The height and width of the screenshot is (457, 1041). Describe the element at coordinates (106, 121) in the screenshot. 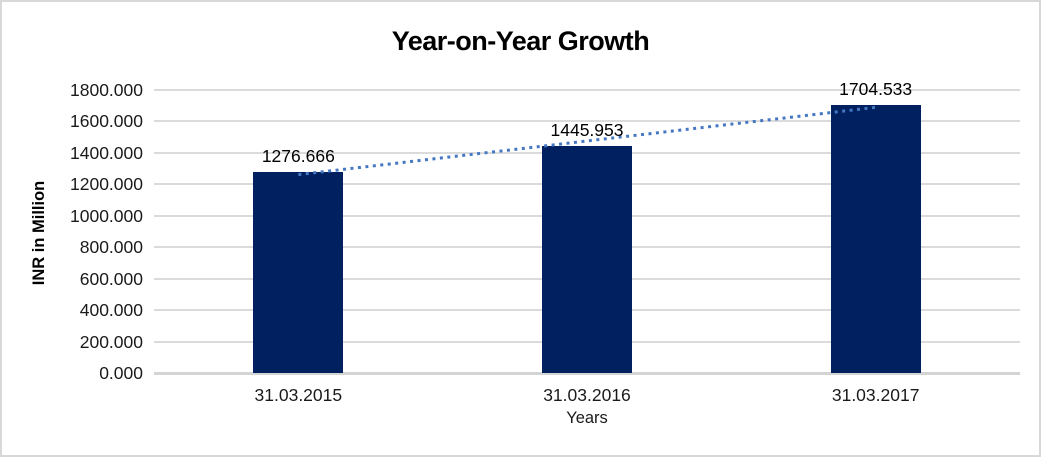

I see `y-axis-tick-label: 1600.000` at that location.